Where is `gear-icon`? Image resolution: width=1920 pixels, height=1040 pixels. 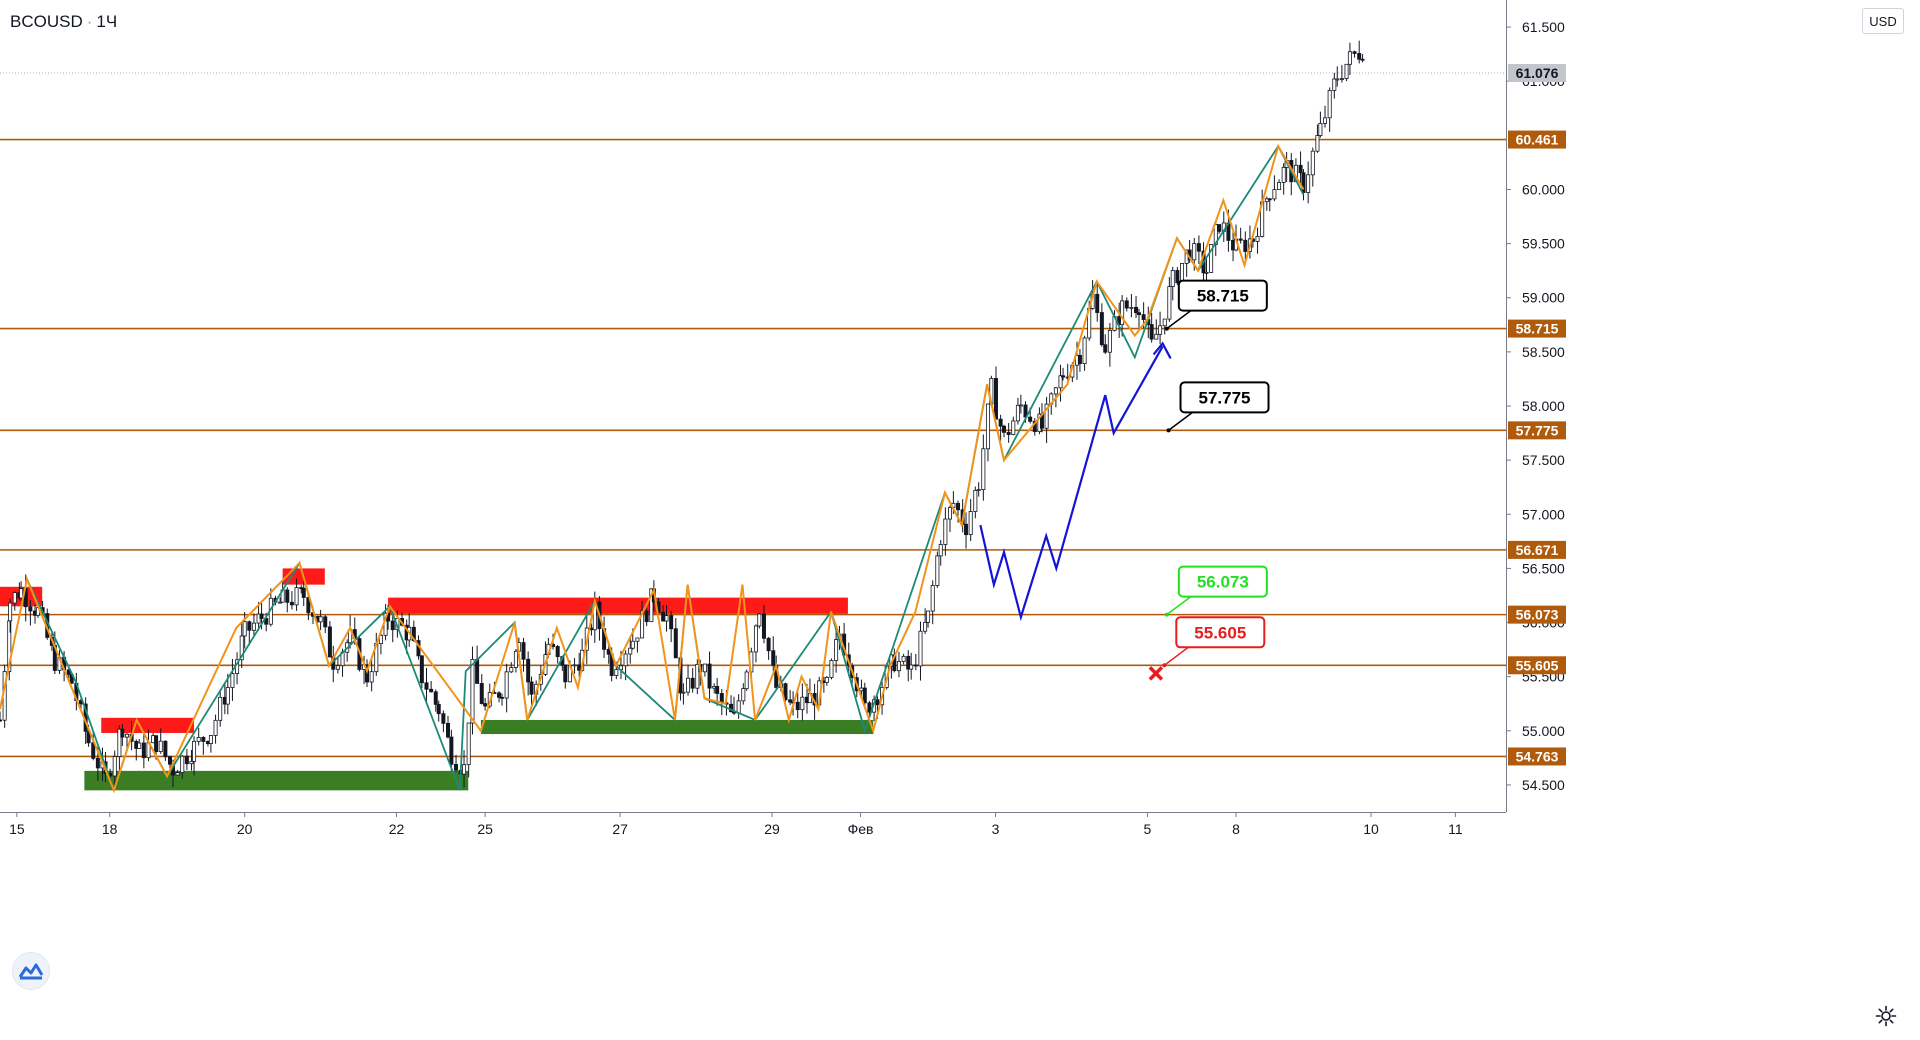 gear-icon is located at coordinates (1886, 1016).